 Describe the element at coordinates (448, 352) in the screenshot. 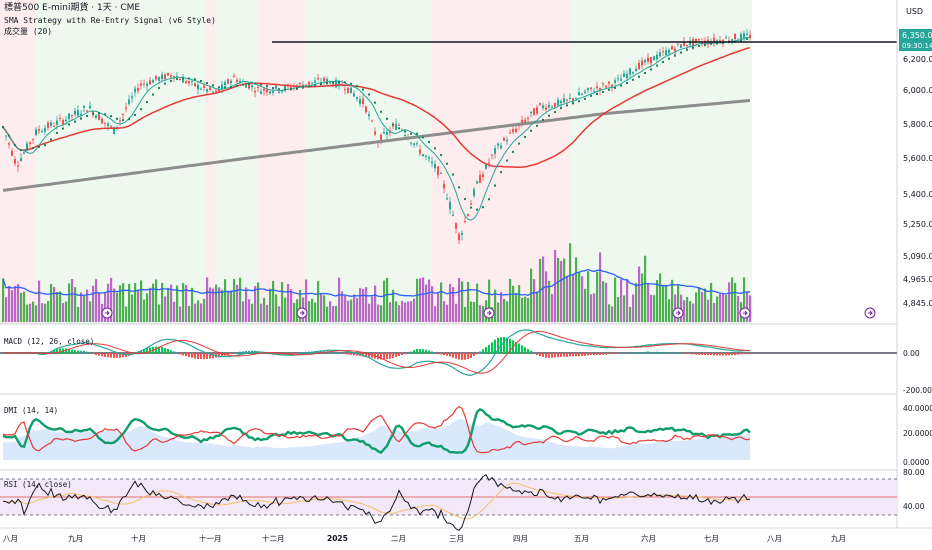

I see `macd-pane` at that location.